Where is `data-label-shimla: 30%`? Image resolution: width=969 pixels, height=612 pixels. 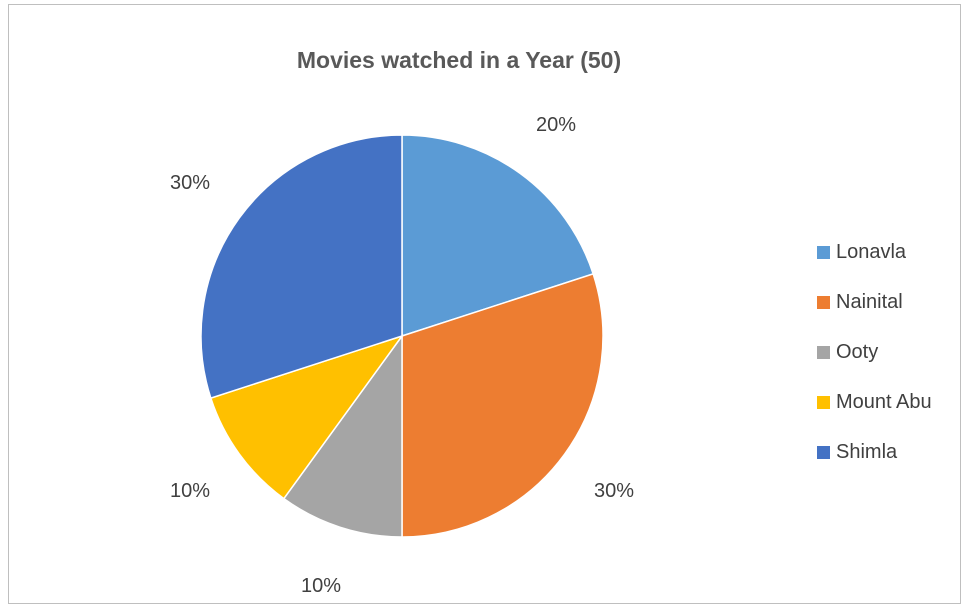
data-label-shimla: 30% is located at coordinates (190, 183).